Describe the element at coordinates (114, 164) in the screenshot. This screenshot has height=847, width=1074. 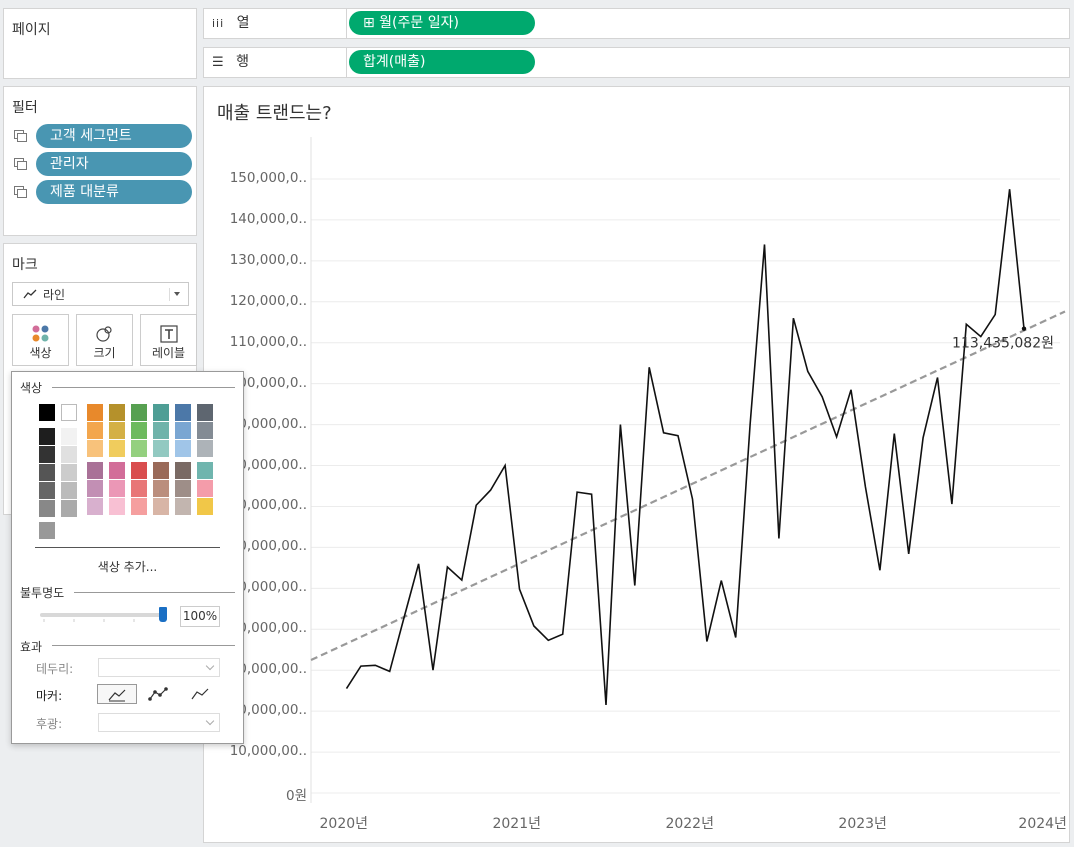
I see `filter-pill: 관리자` at that location.